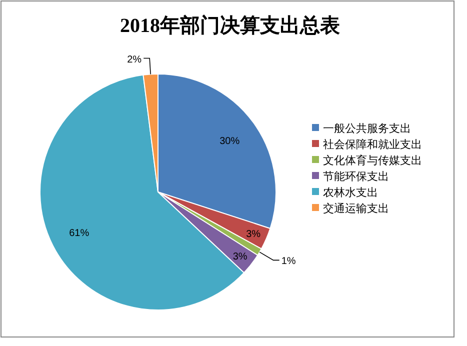  I want to click on legend-label: 文化体育与传媒支出, so click(372, 160).